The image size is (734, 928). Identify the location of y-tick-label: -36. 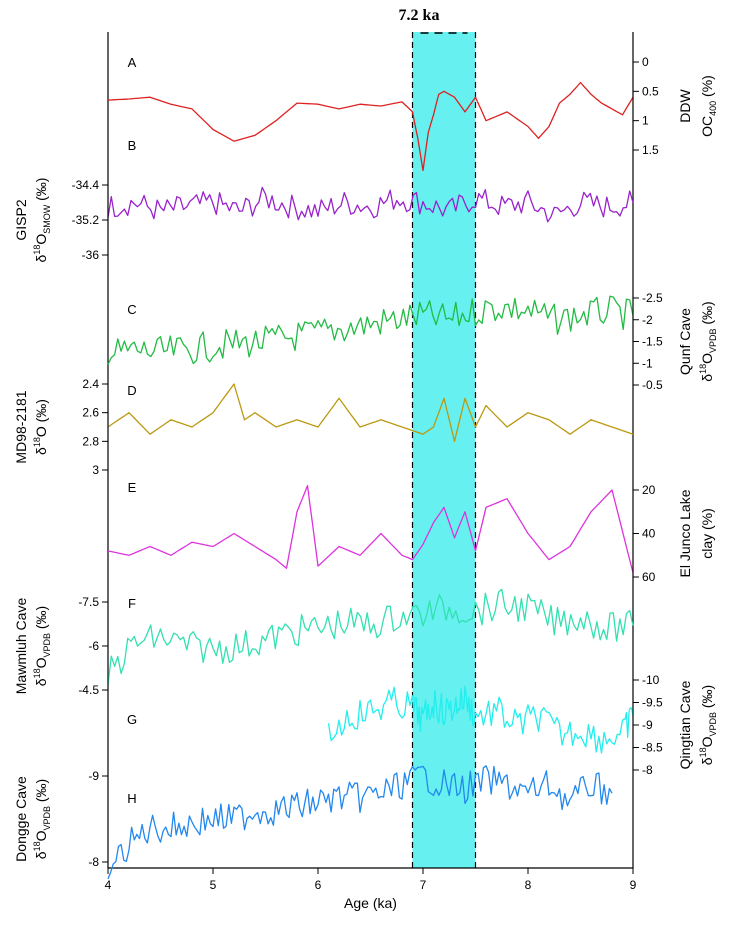
(91, 255).